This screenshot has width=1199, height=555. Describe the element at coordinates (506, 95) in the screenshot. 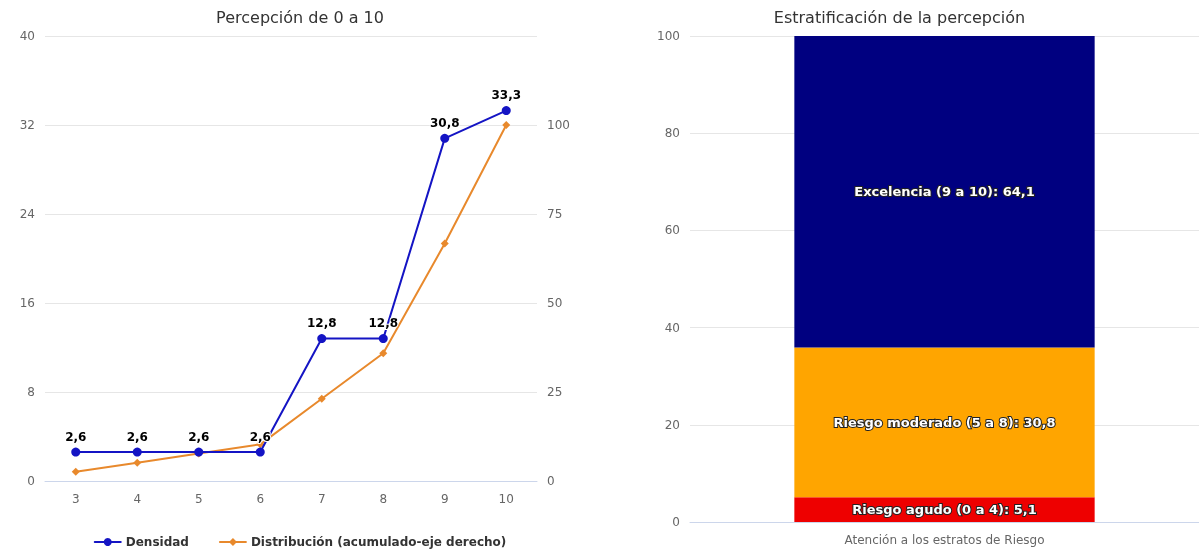

I see `data-label: 33,3` at that location.